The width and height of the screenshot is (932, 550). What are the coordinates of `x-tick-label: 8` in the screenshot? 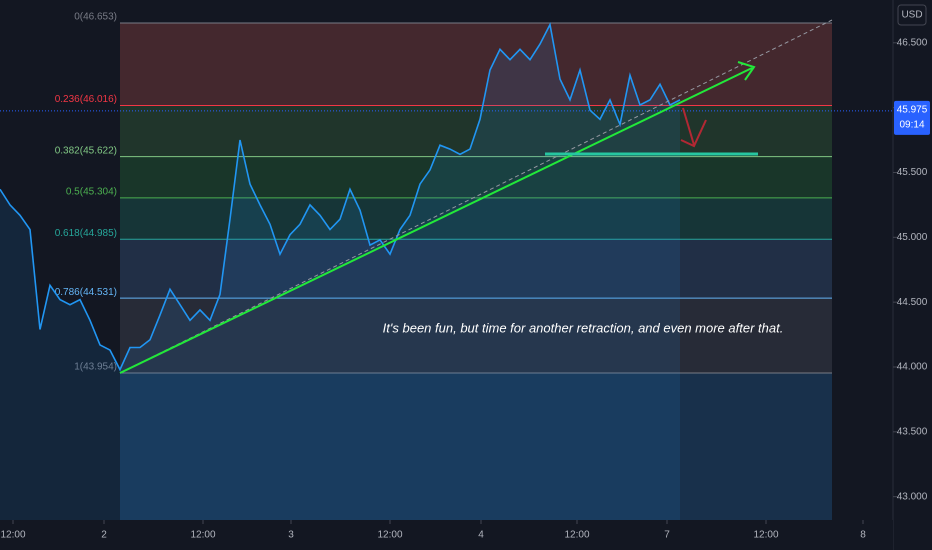 It's located at (863, 535).